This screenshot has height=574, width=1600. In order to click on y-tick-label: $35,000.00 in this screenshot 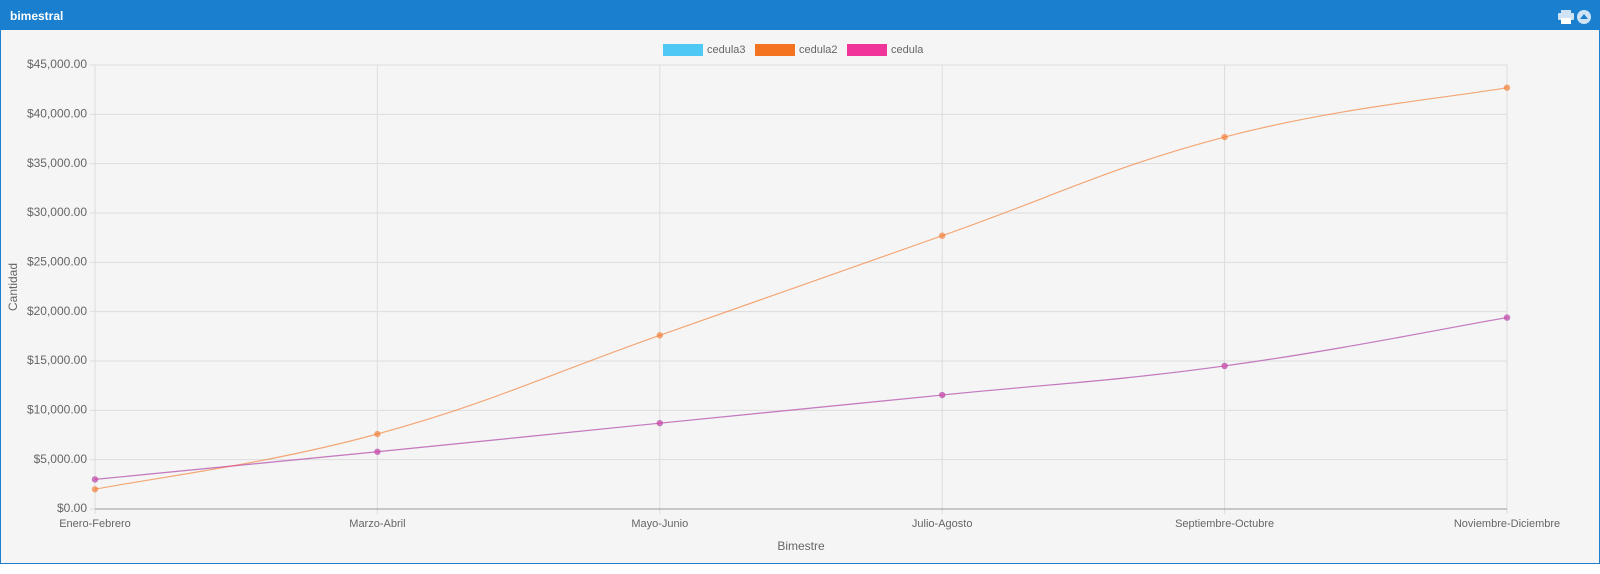, I will do `click(57, 163)`.